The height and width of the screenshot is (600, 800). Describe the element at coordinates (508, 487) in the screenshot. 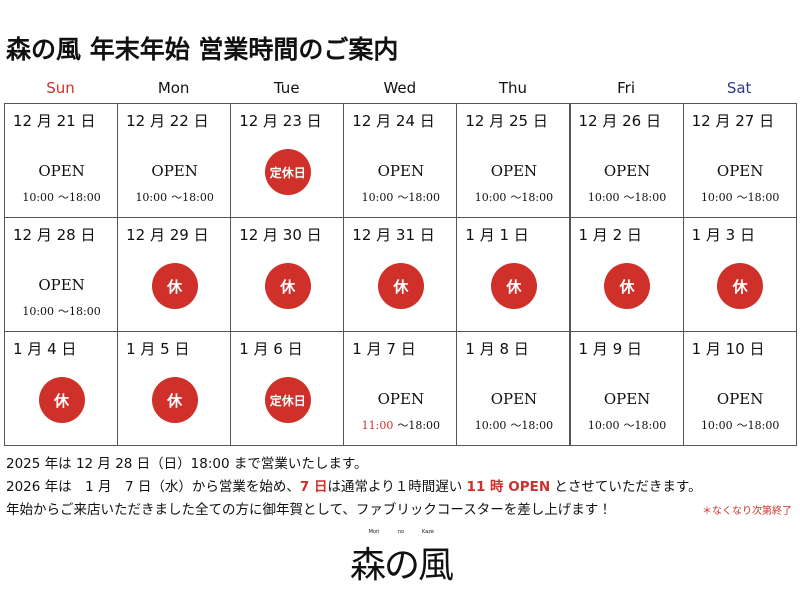

I see `note-text: 11 時 OPEN` at that location.